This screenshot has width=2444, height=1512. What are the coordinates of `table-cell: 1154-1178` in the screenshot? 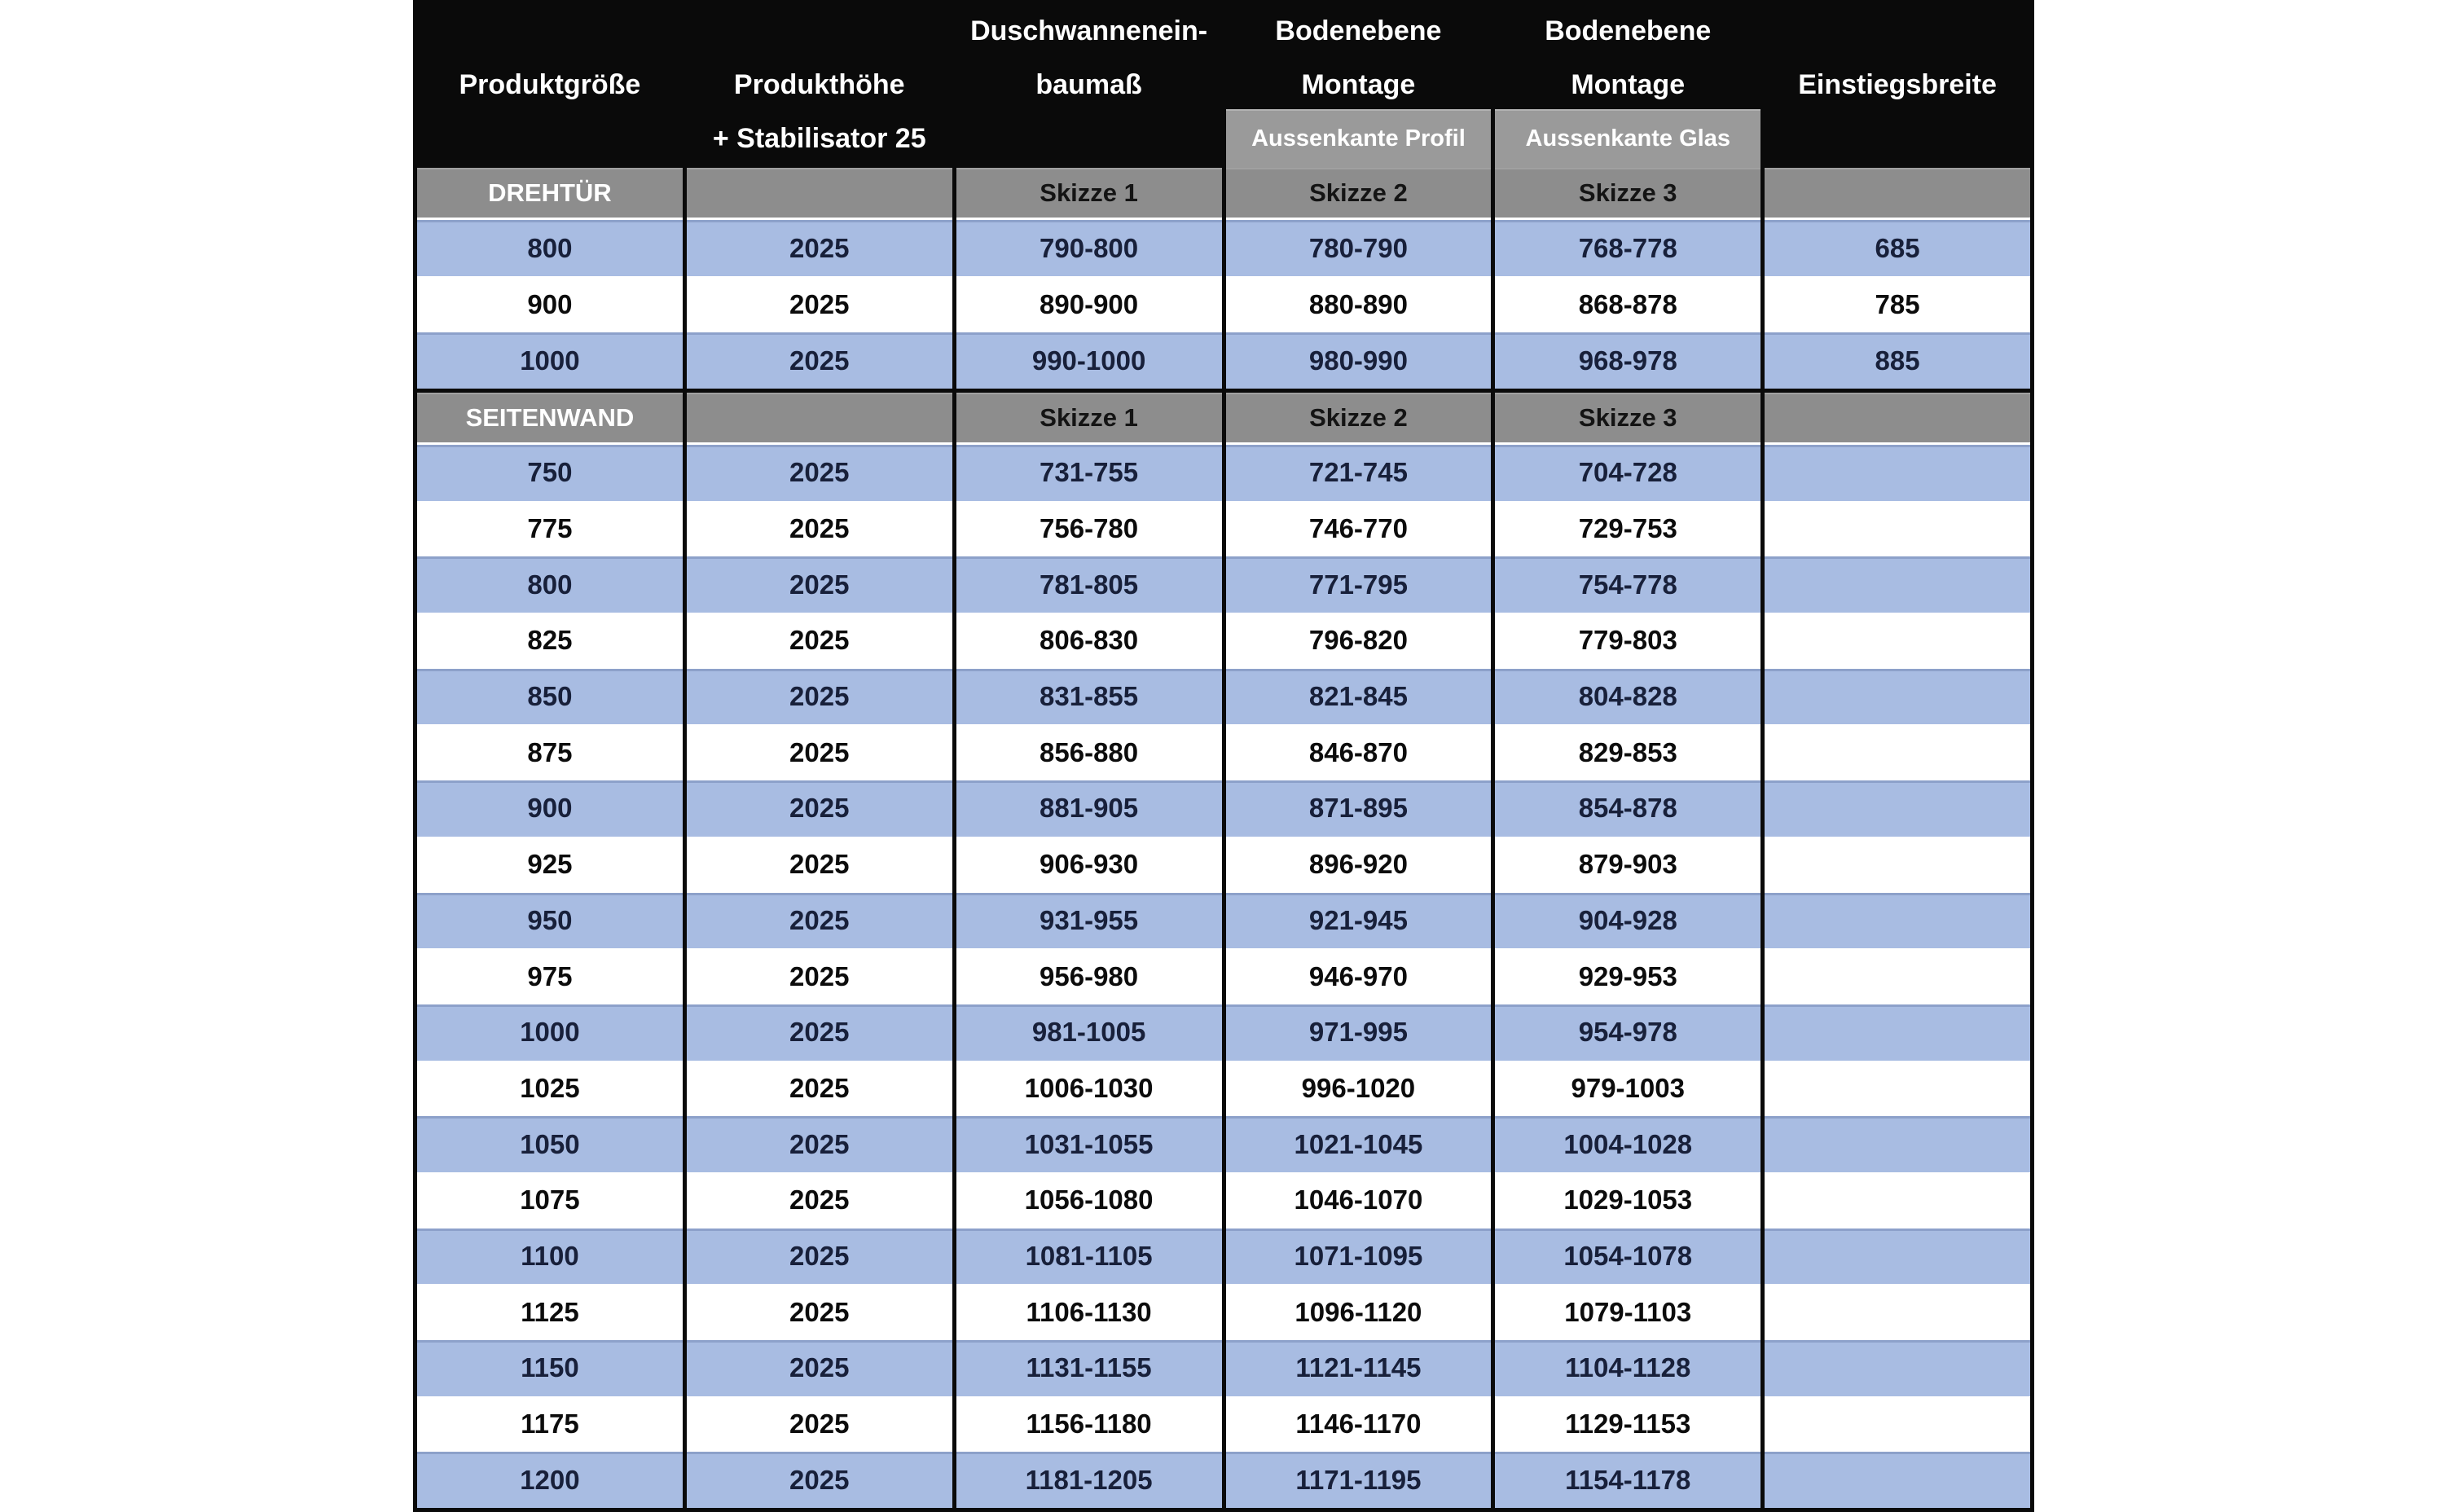 It's located at (1628, 1480).